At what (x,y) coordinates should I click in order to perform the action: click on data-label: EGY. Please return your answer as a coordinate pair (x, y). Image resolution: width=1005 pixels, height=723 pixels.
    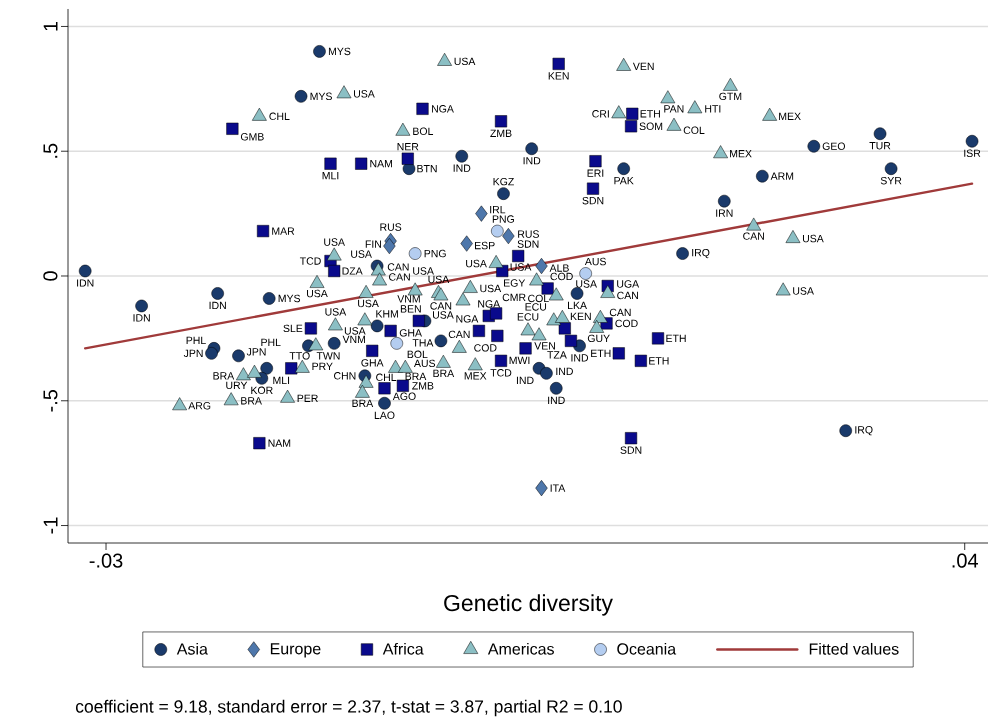
    Looking at the image, I should click on (515, 283).